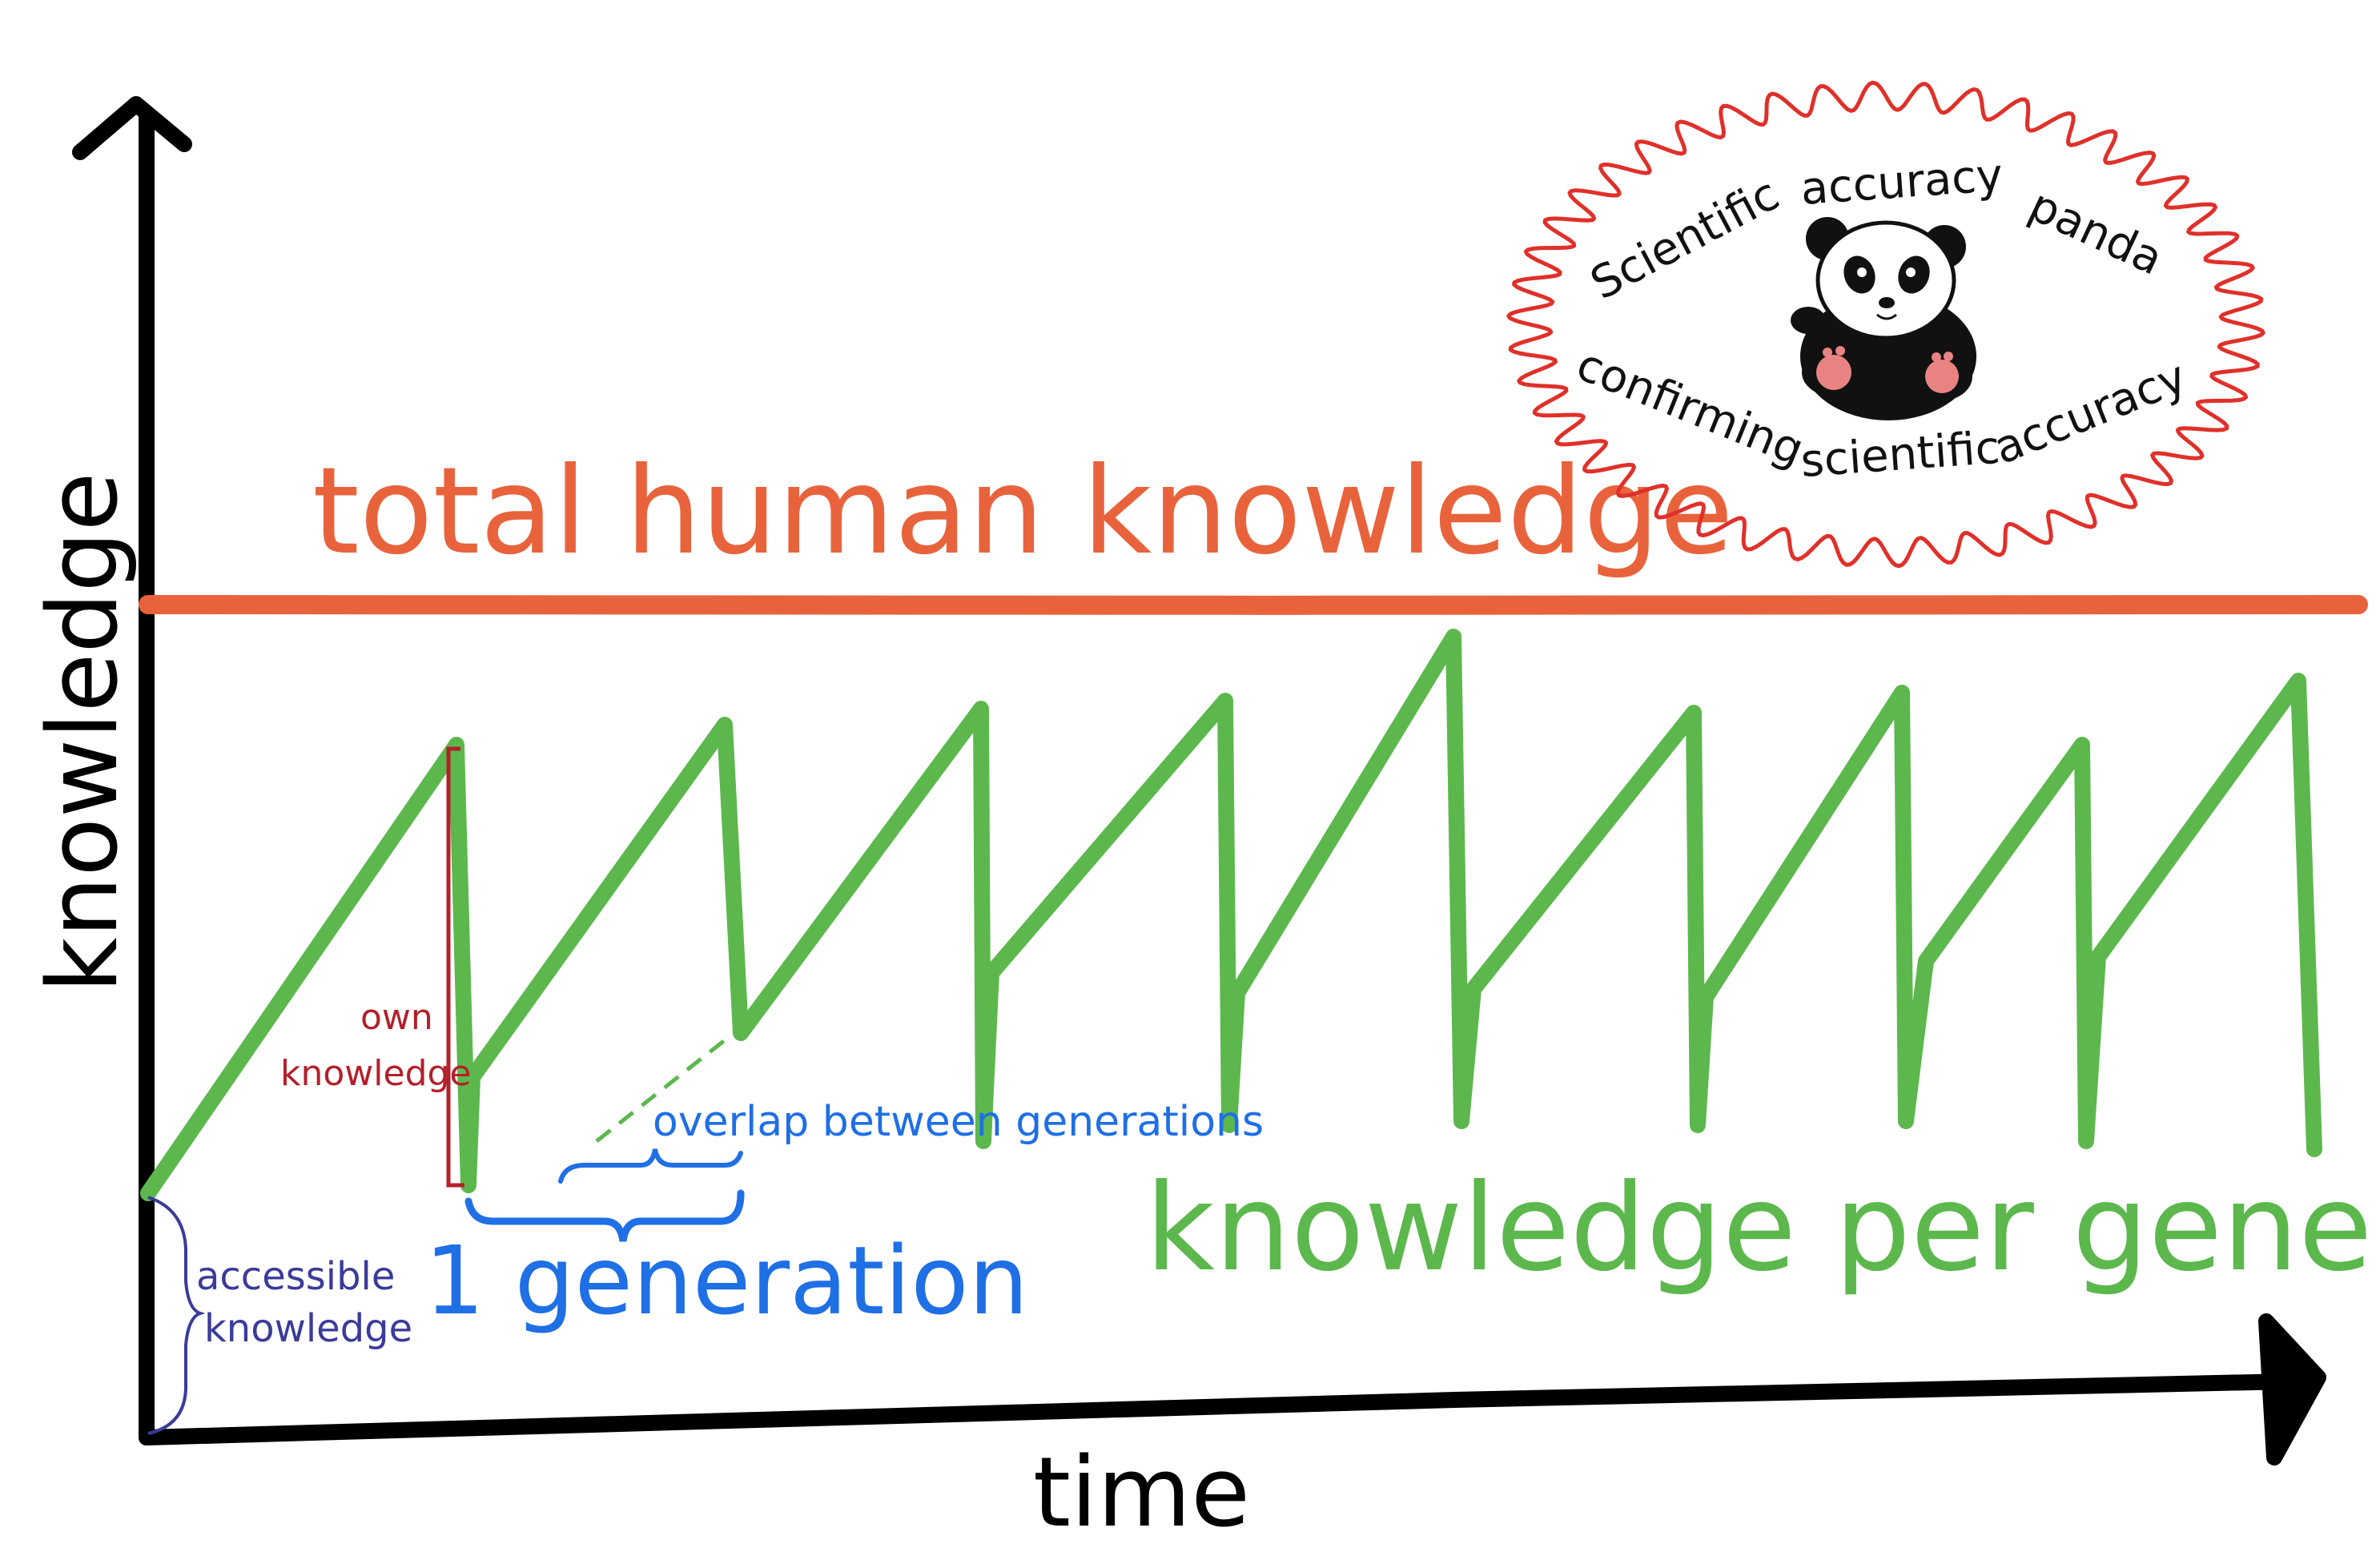 The image size is (2380, 1556). Describe the element at coordinates (455, 967) in the screenshot. I see `own-knowledge-bracket` at that location.